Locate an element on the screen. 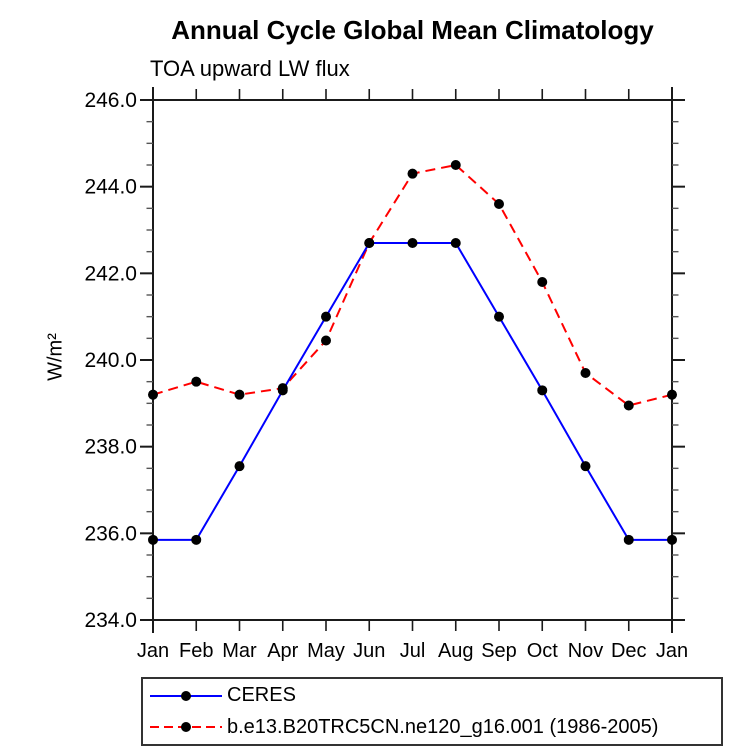  y-tick-label: 240.0 is located at coordinates (110, 360).